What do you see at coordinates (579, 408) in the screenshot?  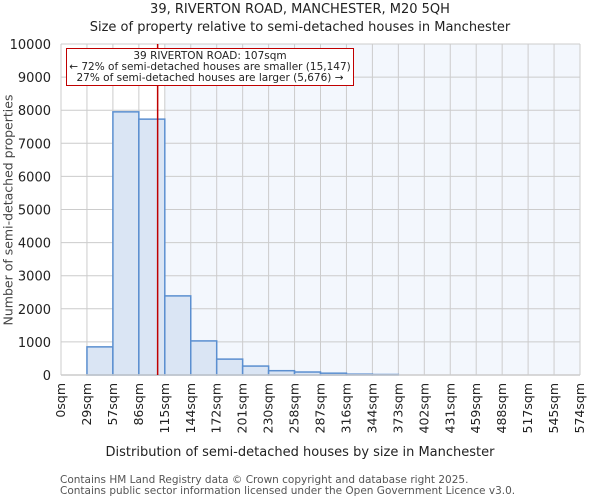 I see `x-tick-label: 574sqm` at bounding box center [579, 408].